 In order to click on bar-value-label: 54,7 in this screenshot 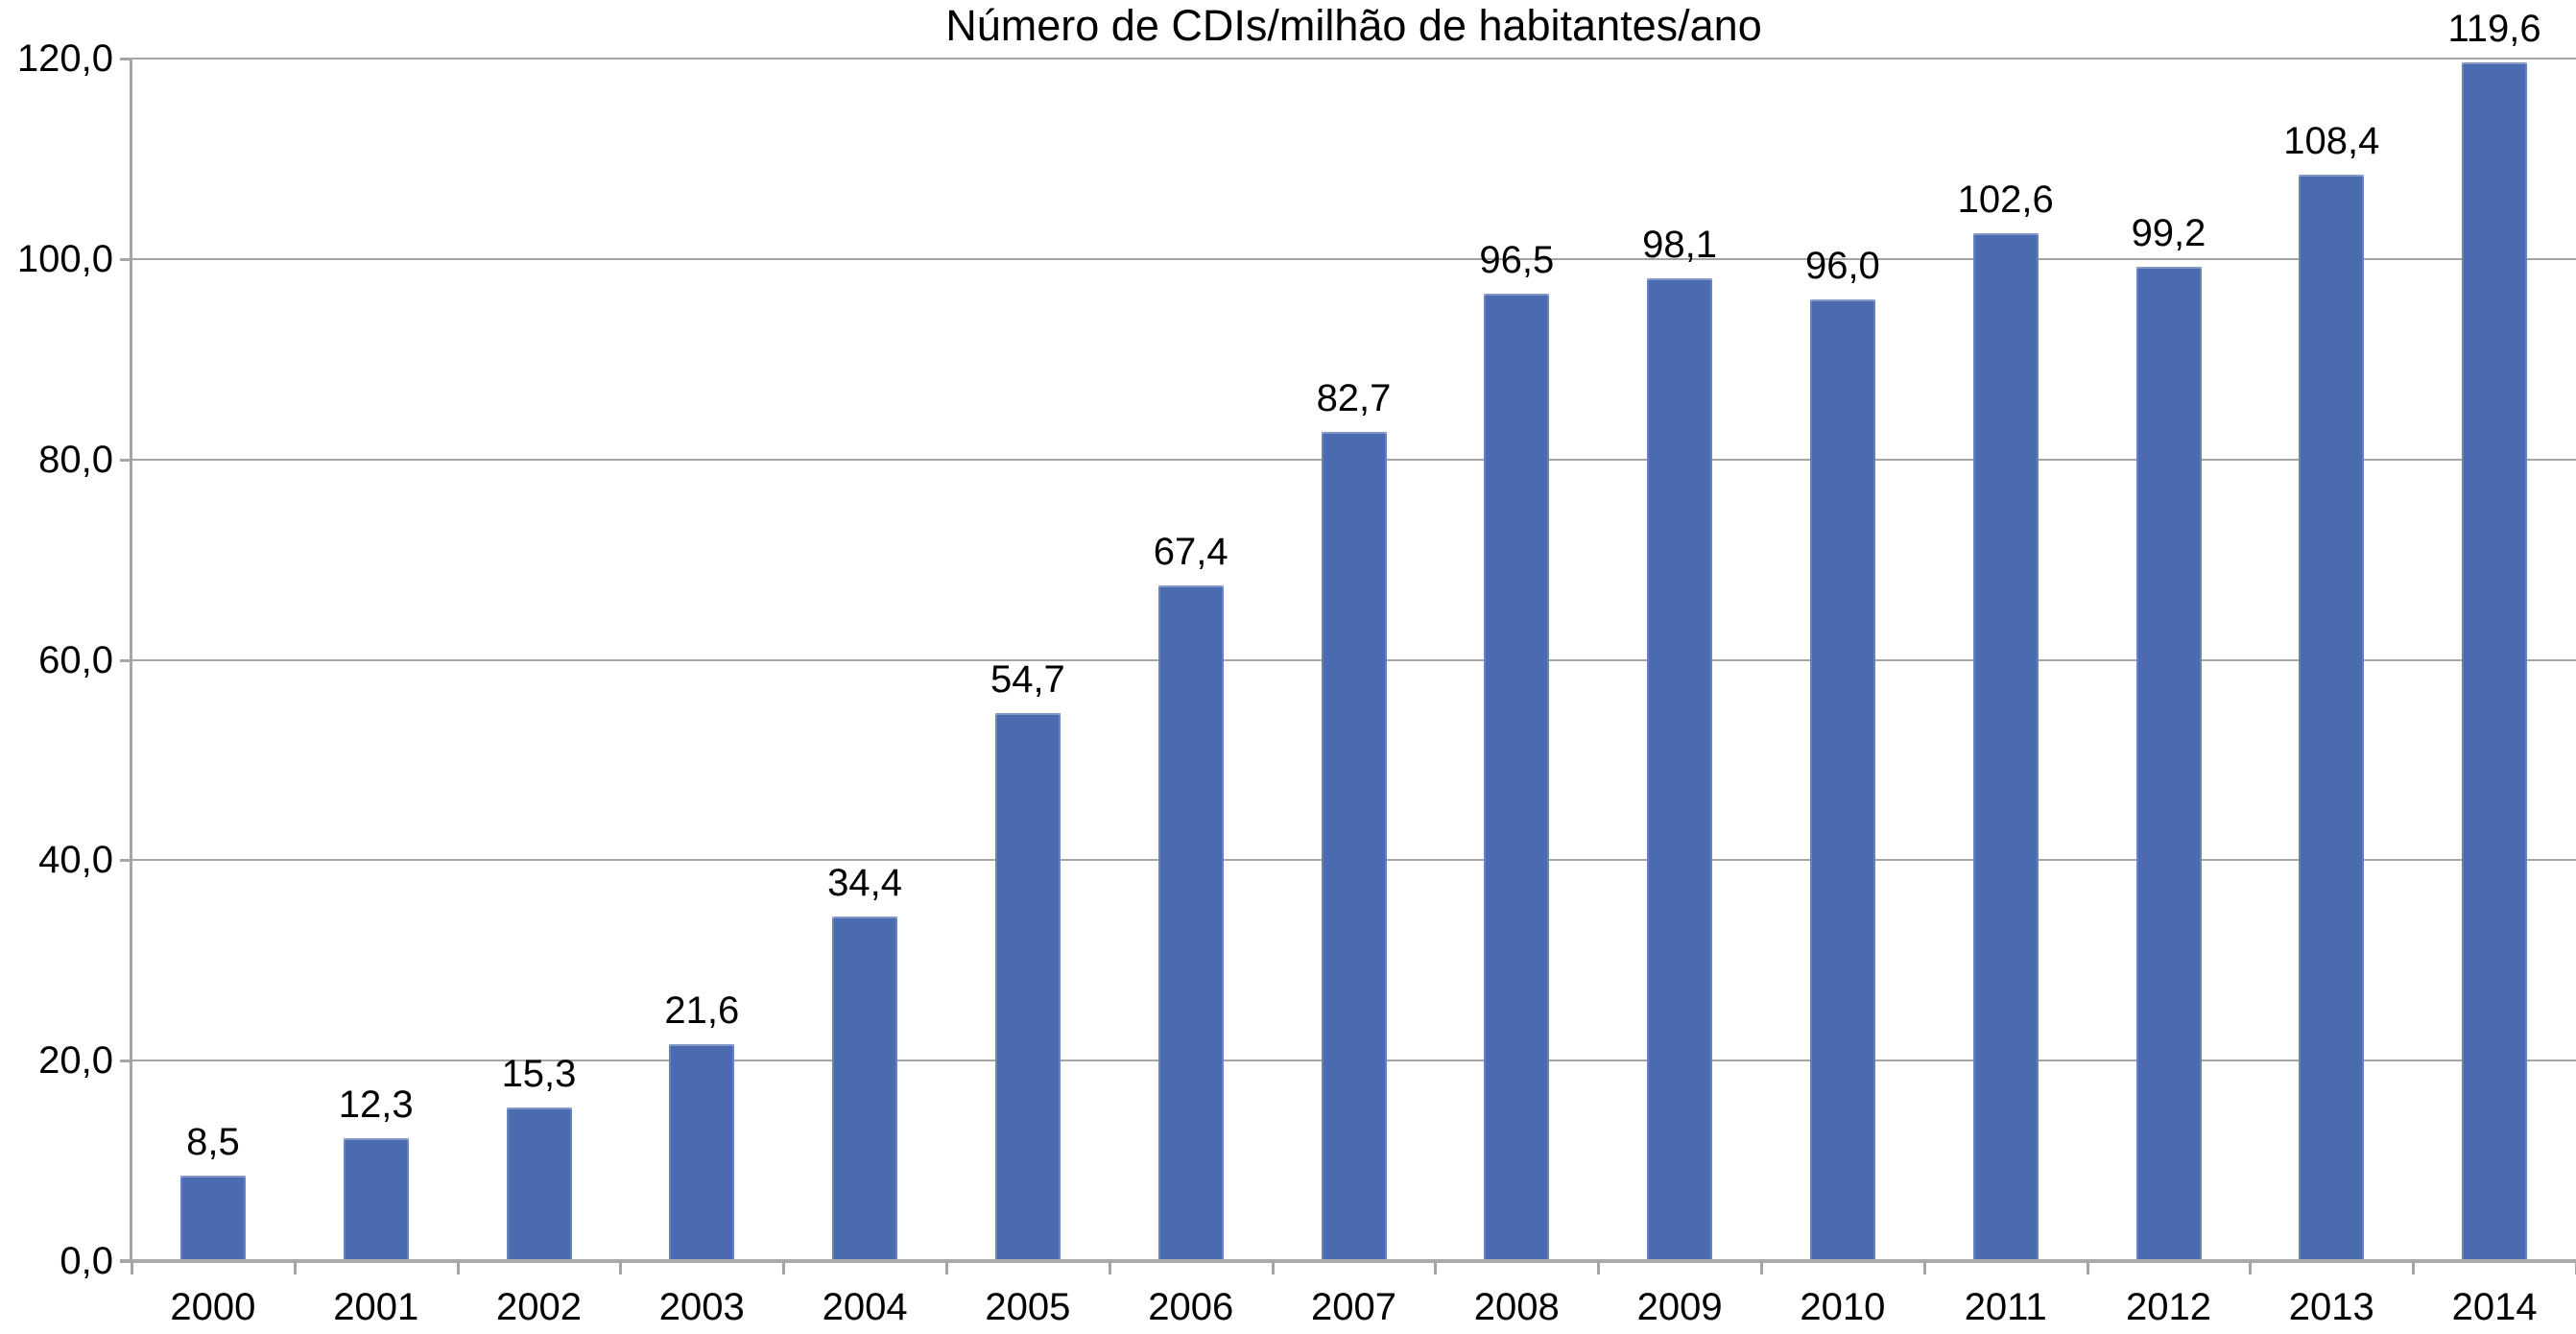, I will do `click(1027, 679)`.